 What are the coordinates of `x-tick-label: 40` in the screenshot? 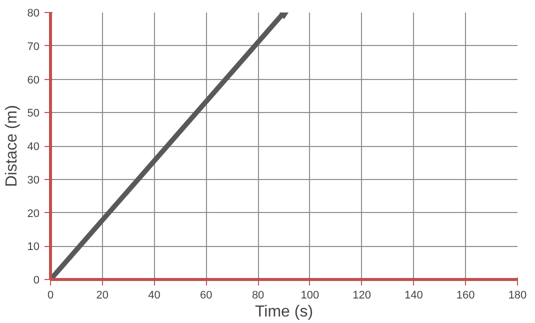 It's located at (154, 296).